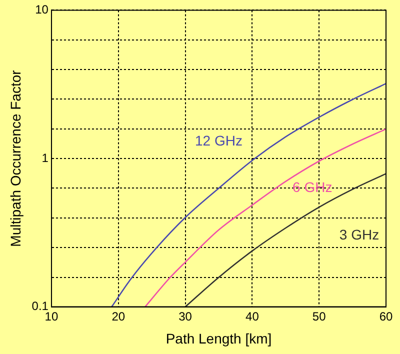 The image size is (400, 354). I want to click on x-tick-label: 40, so click(253, 316).